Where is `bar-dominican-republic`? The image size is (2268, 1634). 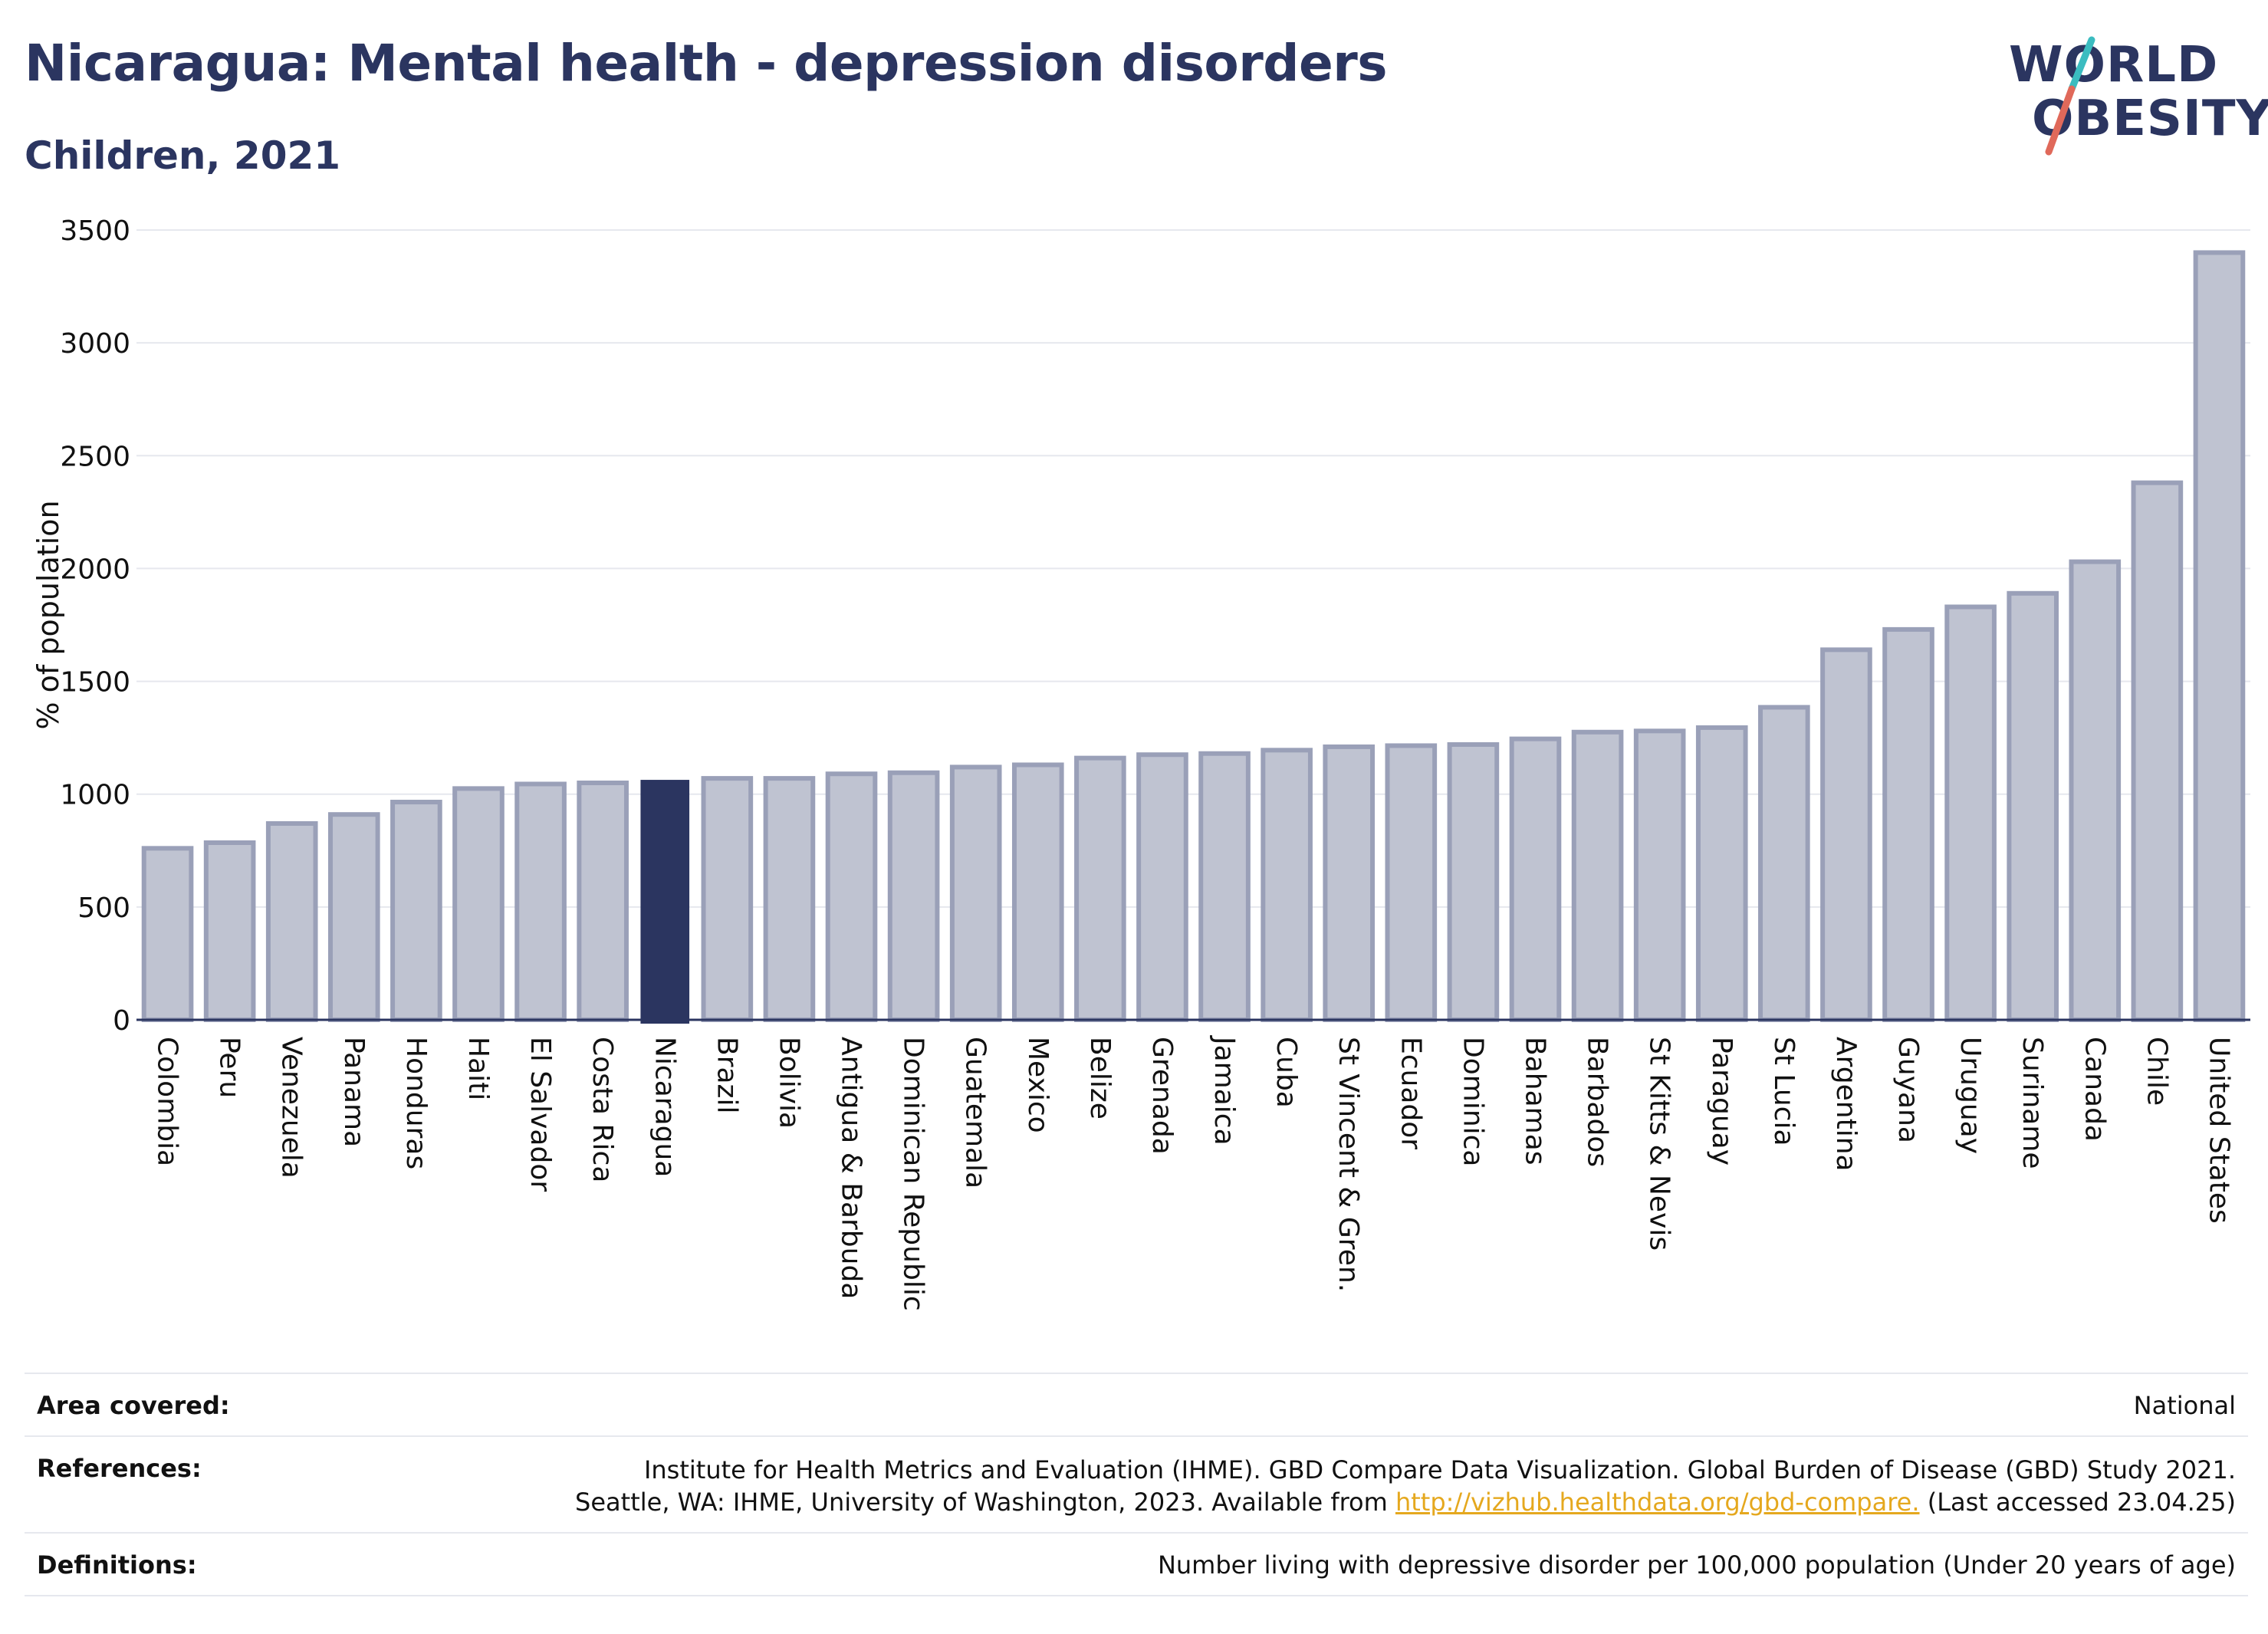 bar-dominican-republic is located at coordinates (913, 896).